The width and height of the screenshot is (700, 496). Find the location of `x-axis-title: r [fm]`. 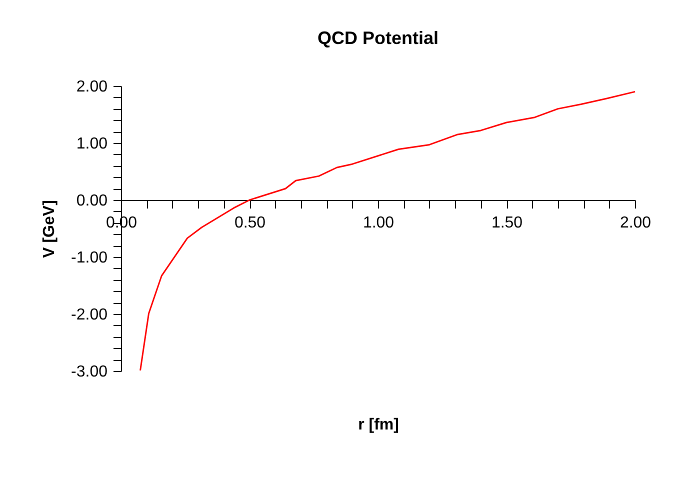

x-axis-title: r [fm] is located at coordinates (378, 425).